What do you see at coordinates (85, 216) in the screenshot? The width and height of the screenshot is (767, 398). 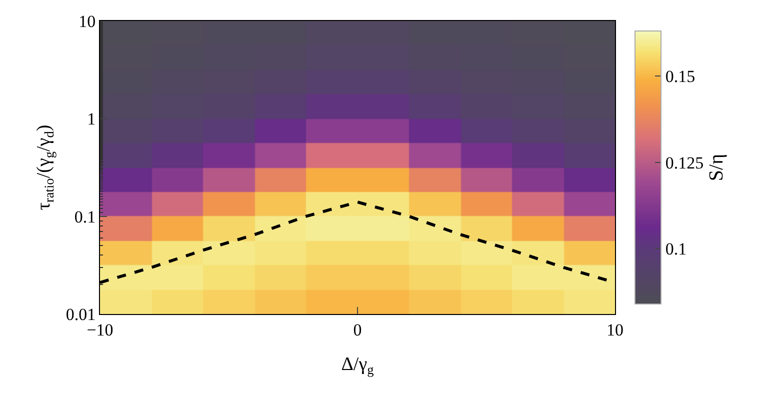 I see `y-tick-label: 0.1` at bounding box center [85, 216].